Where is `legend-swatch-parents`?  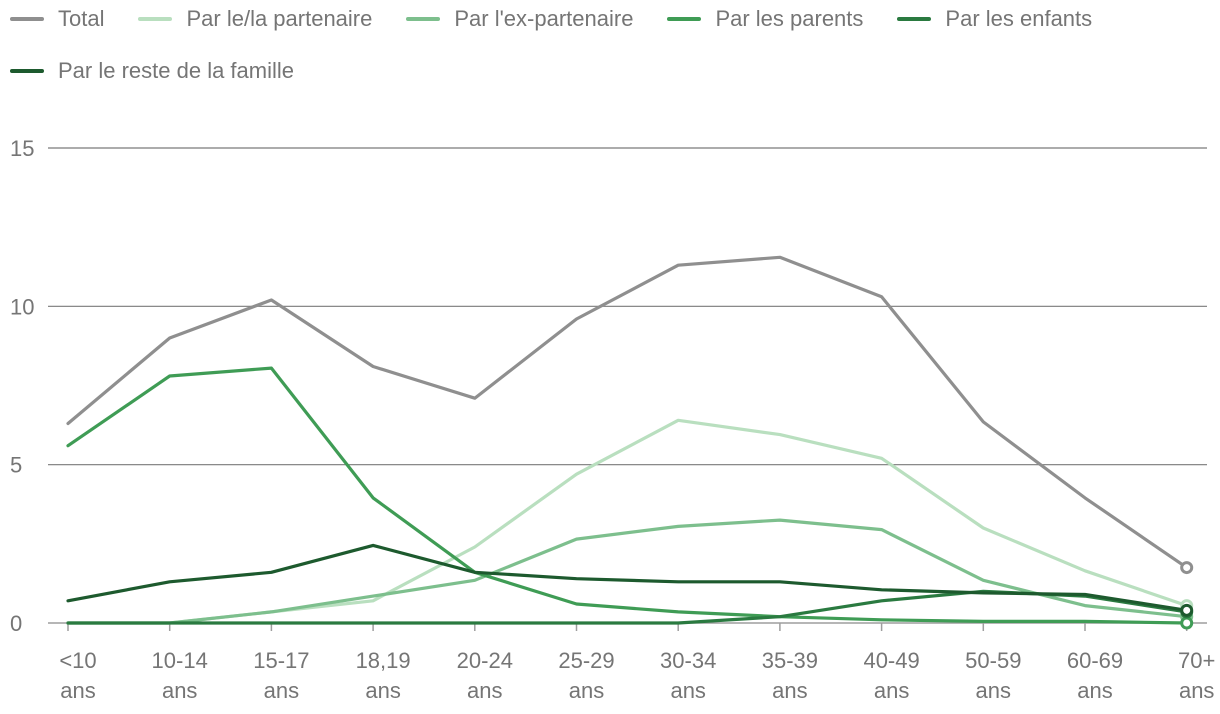
legend-swatch-parents is located at coordinates (684, 19).